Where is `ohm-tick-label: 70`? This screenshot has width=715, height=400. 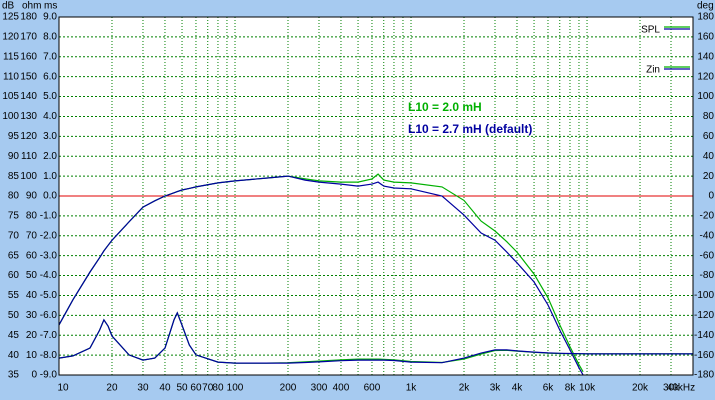
ohm-tick-label: 70 is located at coordinates (32, 235).